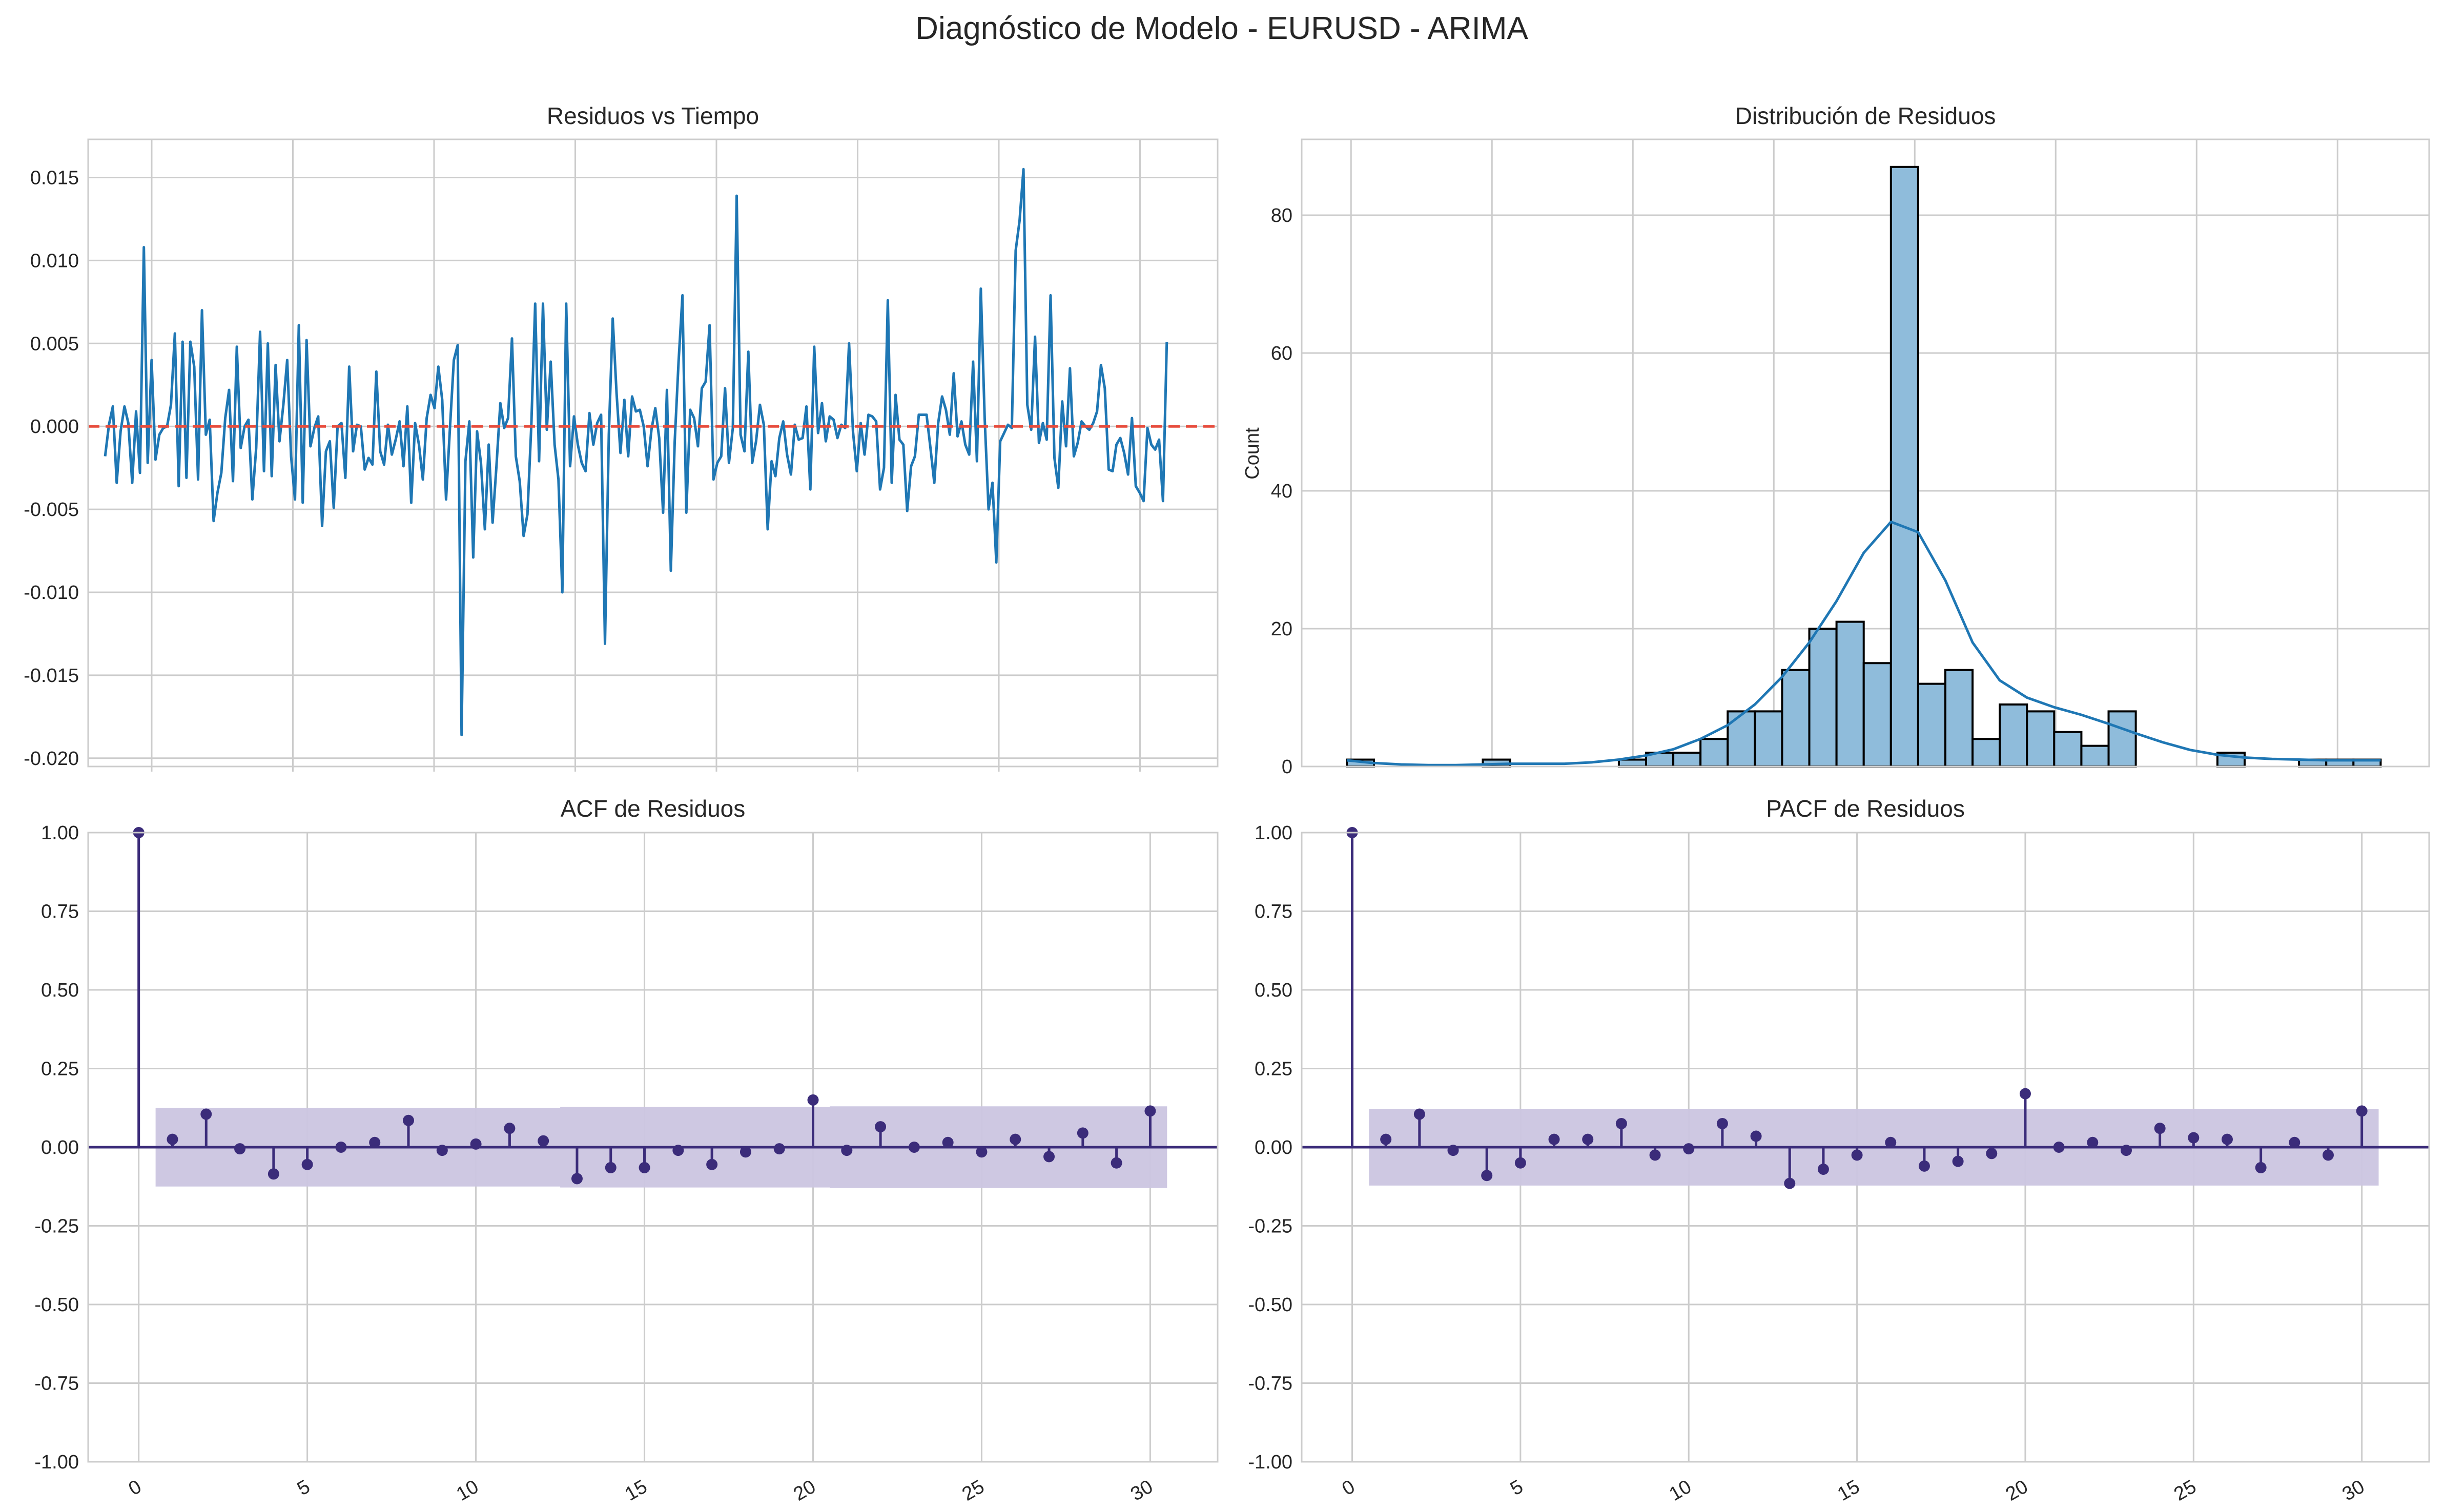 The width and height of the screenshot is (2444, 1512). Describe the element at coordinates (1865, 115) in the screenshot. I see `distribution-plot-title: Distribución de Residuos` at that location.